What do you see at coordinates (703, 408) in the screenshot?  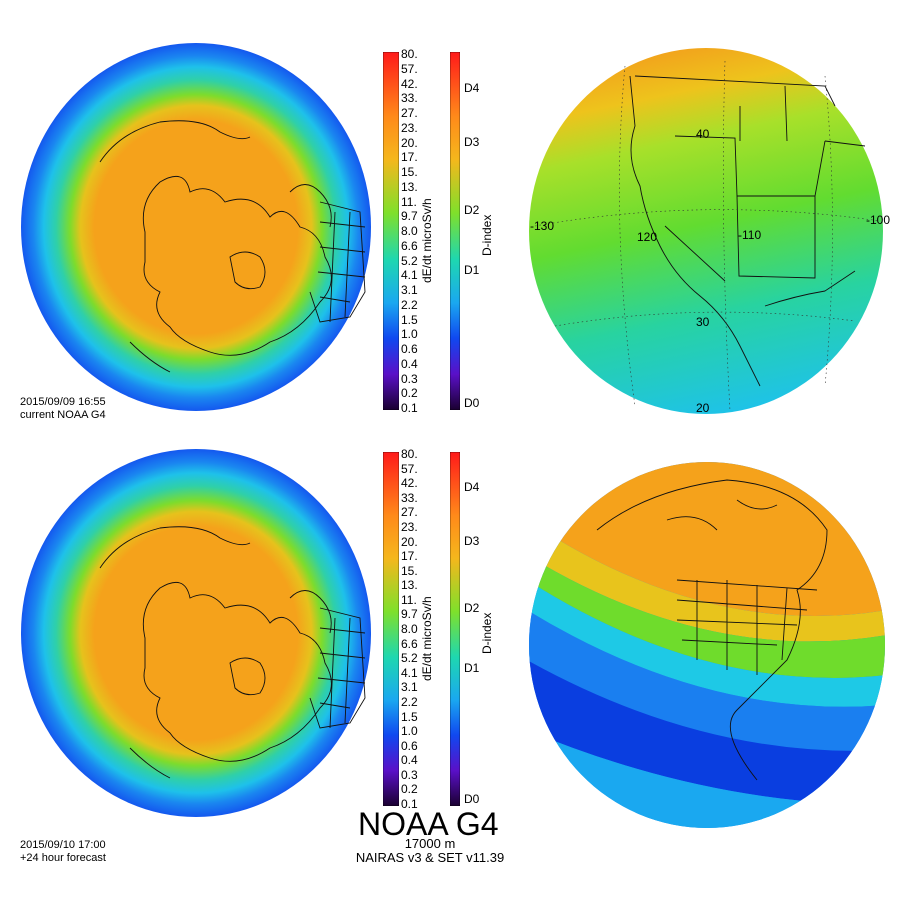 I see `lat-label-20: 20` at bounding box center [703, 408].